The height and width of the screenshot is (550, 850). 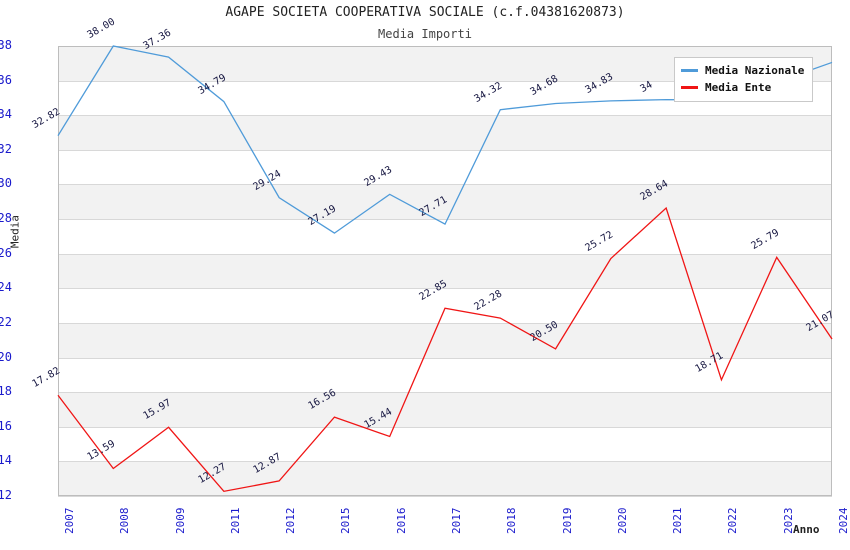 I want to click on legend-label: Media Ente, so click(x=738, y=87).